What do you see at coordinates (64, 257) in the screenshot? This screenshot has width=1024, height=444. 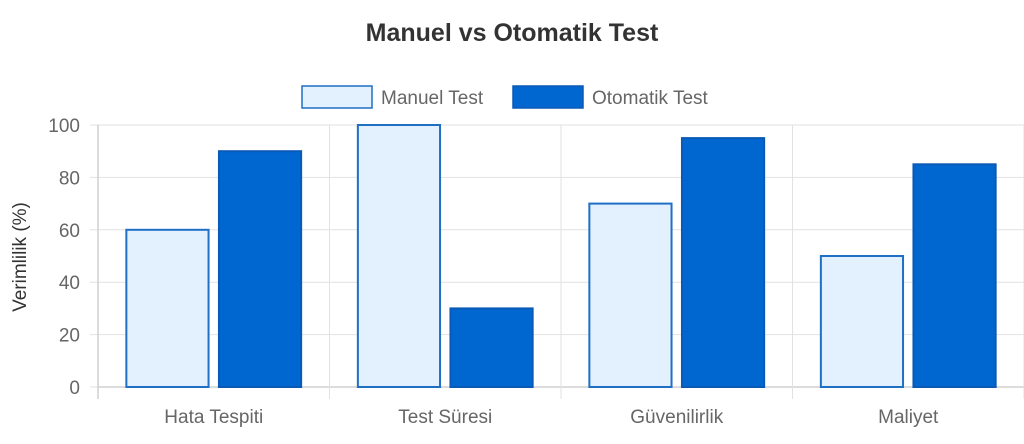 I see `y-axis-ticks: 0 20 40 60 80 100` at bounding box center [64, 257].